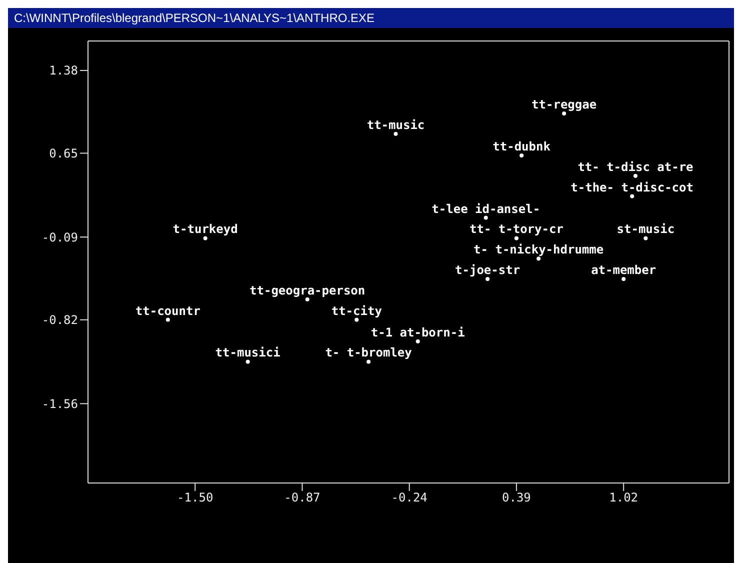 Image resolution: width=742 pixels, height=563 pixels. I want to click on series-label: t- t-nicky-hdrumme, so click(539, 249).